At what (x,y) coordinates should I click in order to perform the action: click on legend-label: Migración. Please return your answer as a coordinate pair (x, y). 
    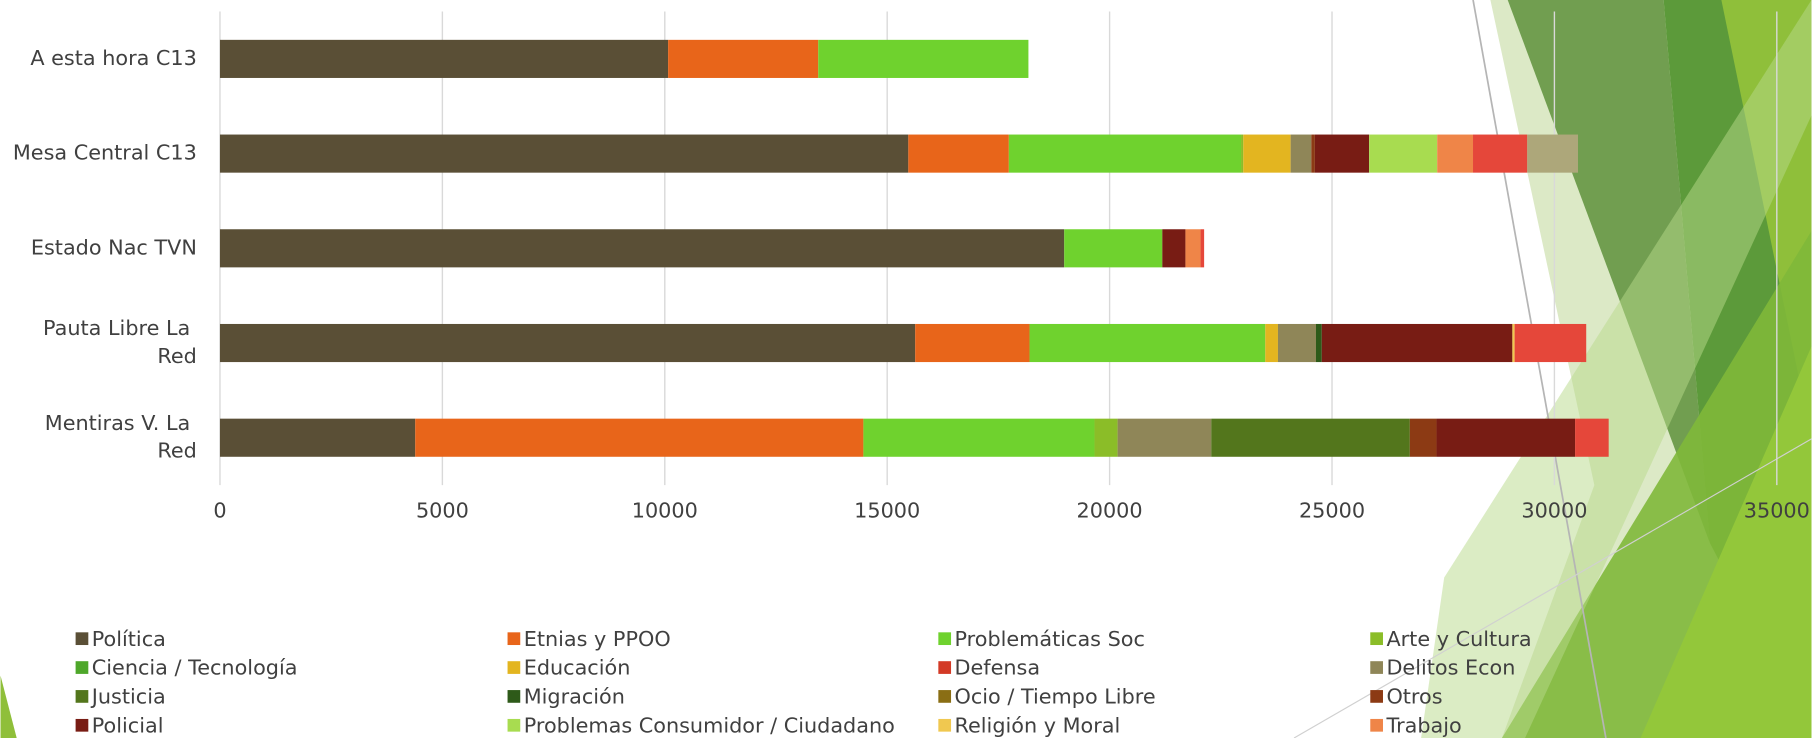
    Looking at the image, I should click on (574, 697).